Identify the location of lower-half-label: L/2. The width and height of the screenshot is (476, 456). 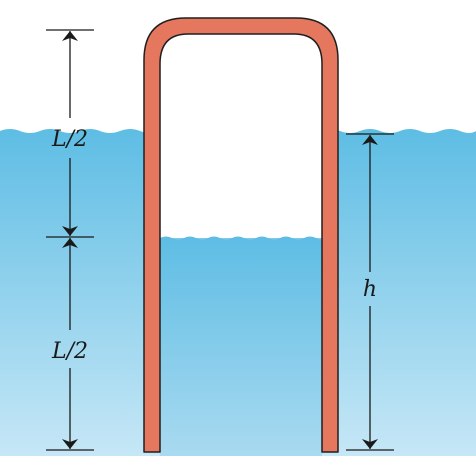
(69, 351).